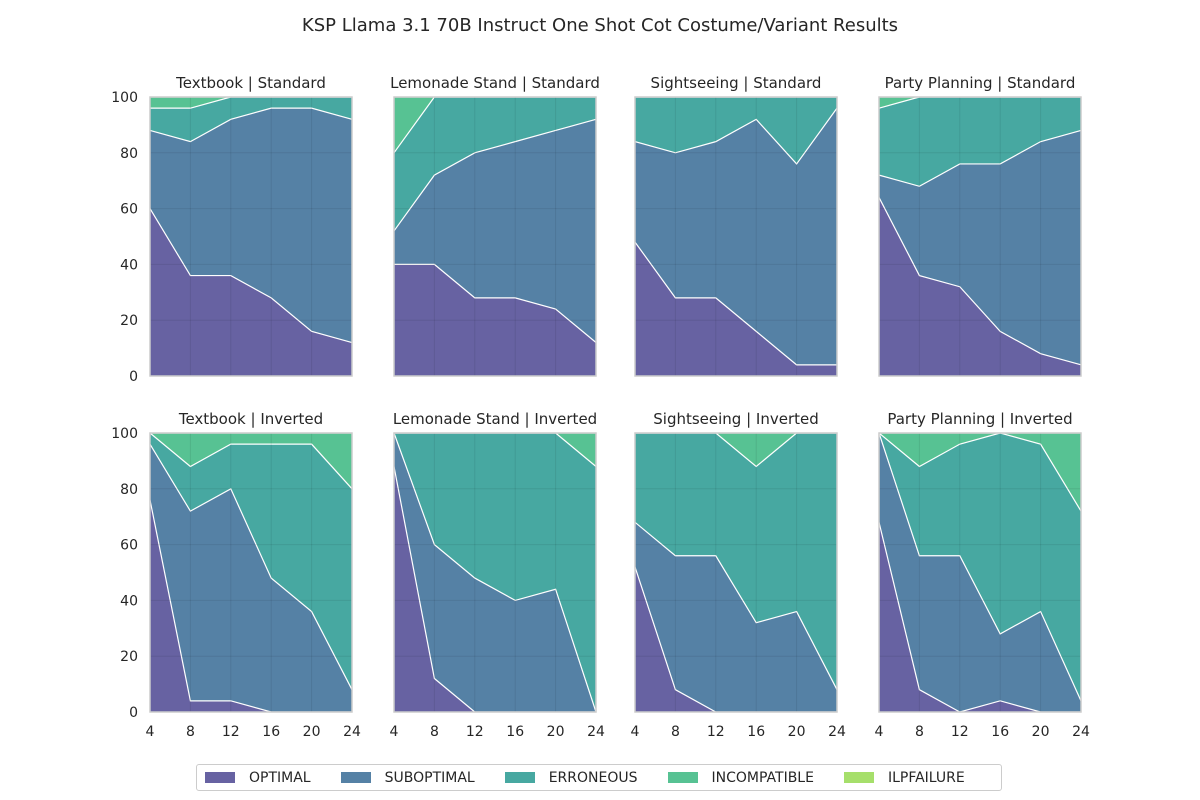 Image resolution: width=1200 pixels, height=800 pixels. I want to click on panel-1: Textbook | Standard 0 20 40 60 80 100, so click(232, 229).